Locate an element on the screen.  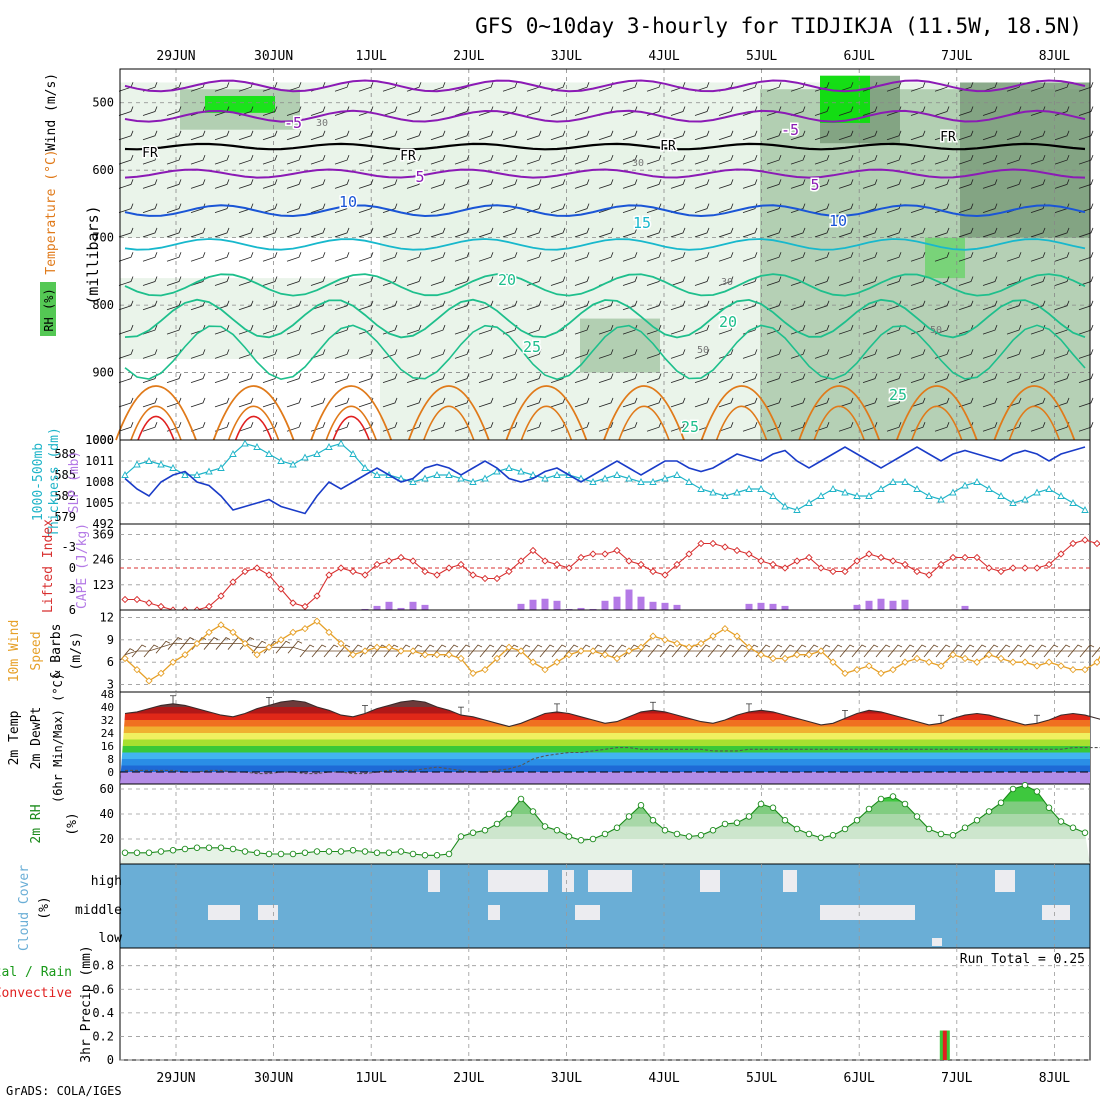
axis-title: (%) is located at coordinates (72, 823).